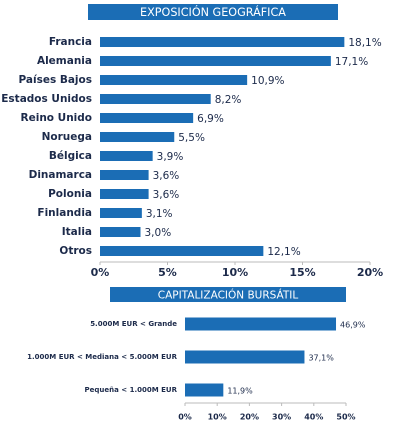 The image size is (405, 427). Describe the element at coordinates (55, 80) in the screenshot. I see `category-label: Países Bajos` at that location.